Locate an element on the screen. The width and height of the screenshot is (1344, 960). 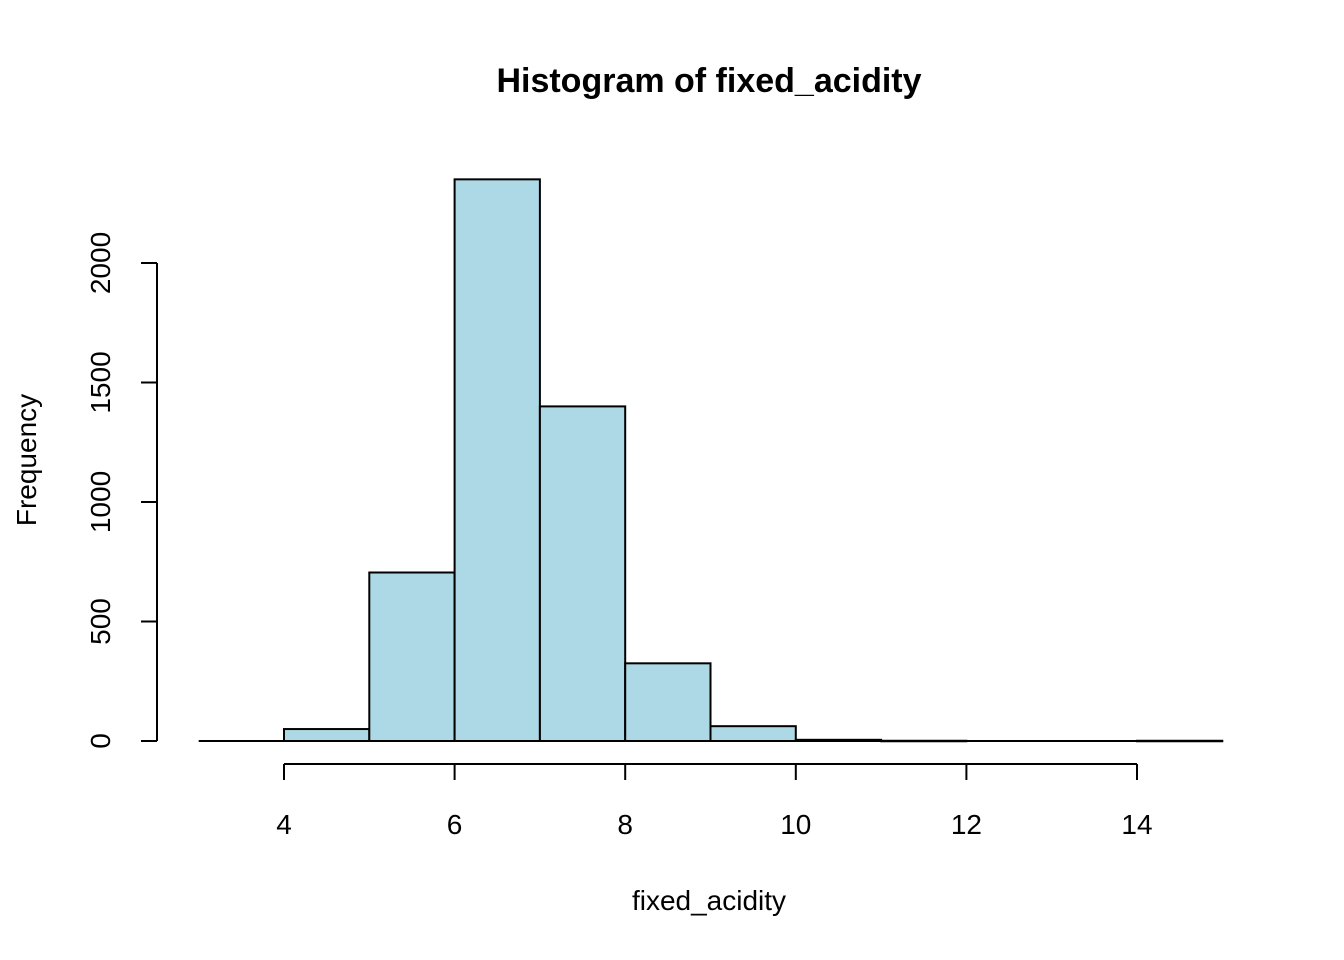
x-tick-label: 4 is located at coordinates (284, 824).